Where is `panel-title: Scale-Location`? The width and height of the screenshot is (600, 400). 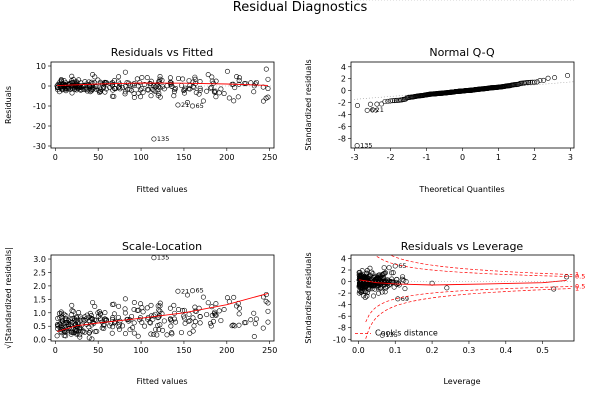
panel-title: Scale-Location is located at coordinates (162, 246).